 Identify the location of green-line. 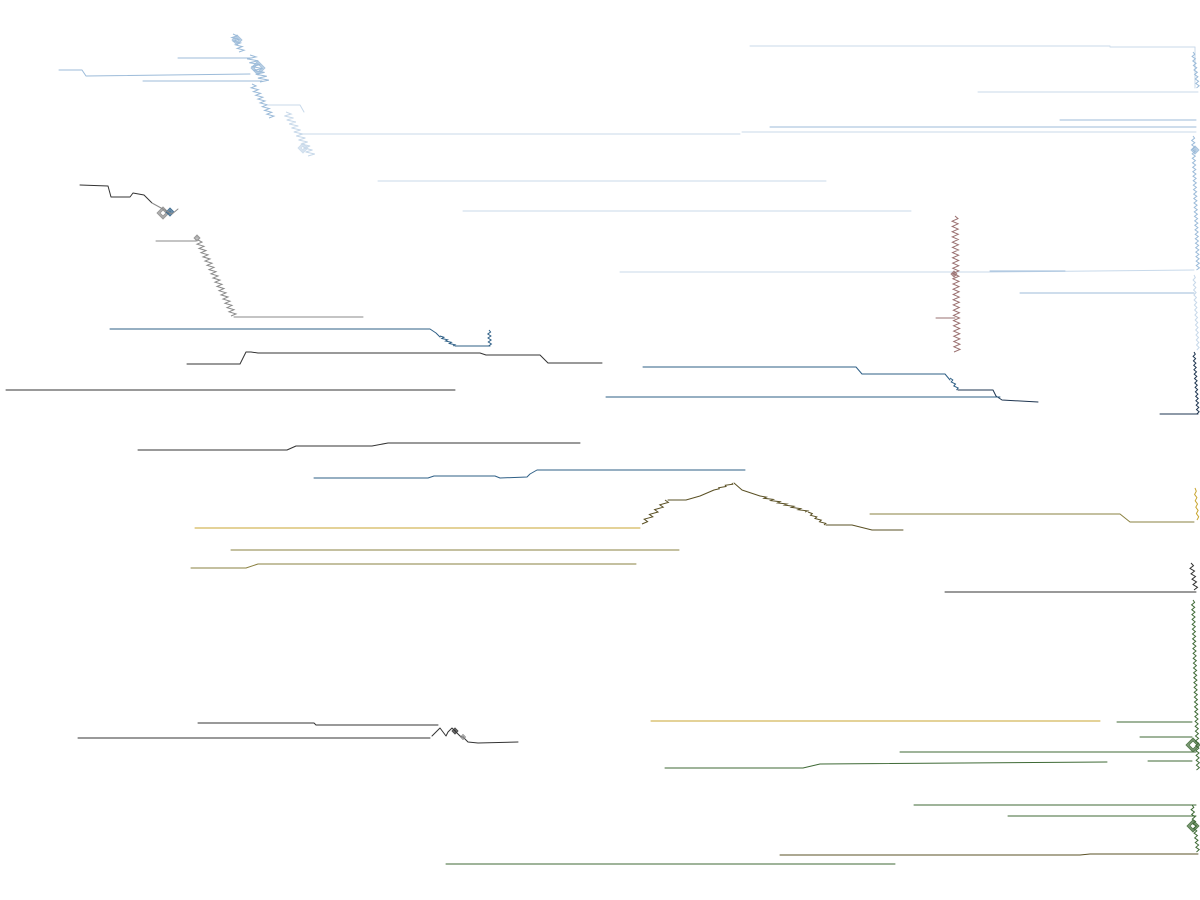
(886, 765).